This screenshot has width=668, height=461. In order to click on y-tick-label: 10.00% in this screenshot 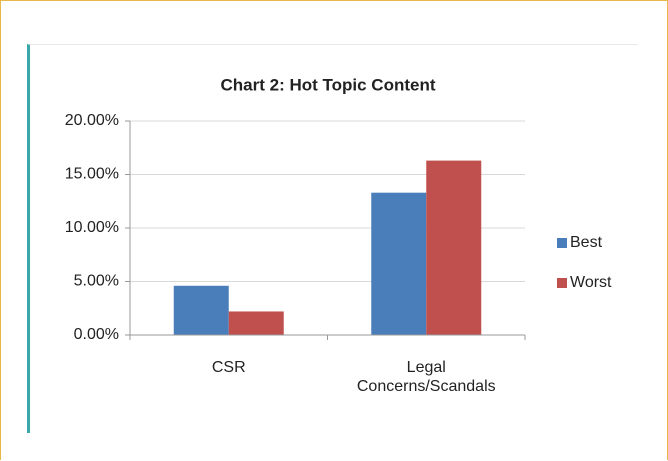, I will do `click(92, 227)`.